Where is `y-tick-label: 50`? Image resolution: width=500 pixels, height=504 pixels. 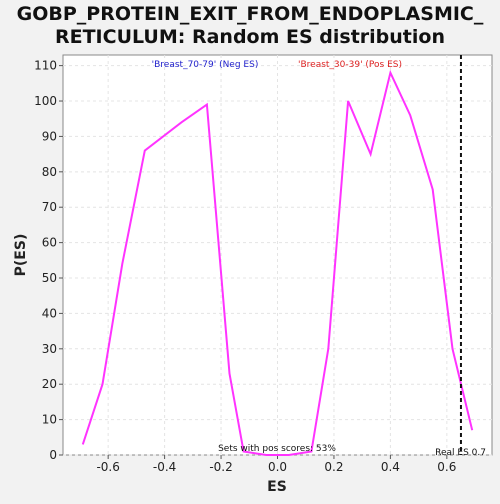
y-tick-label: 50 is located at coordinates (49, 278).